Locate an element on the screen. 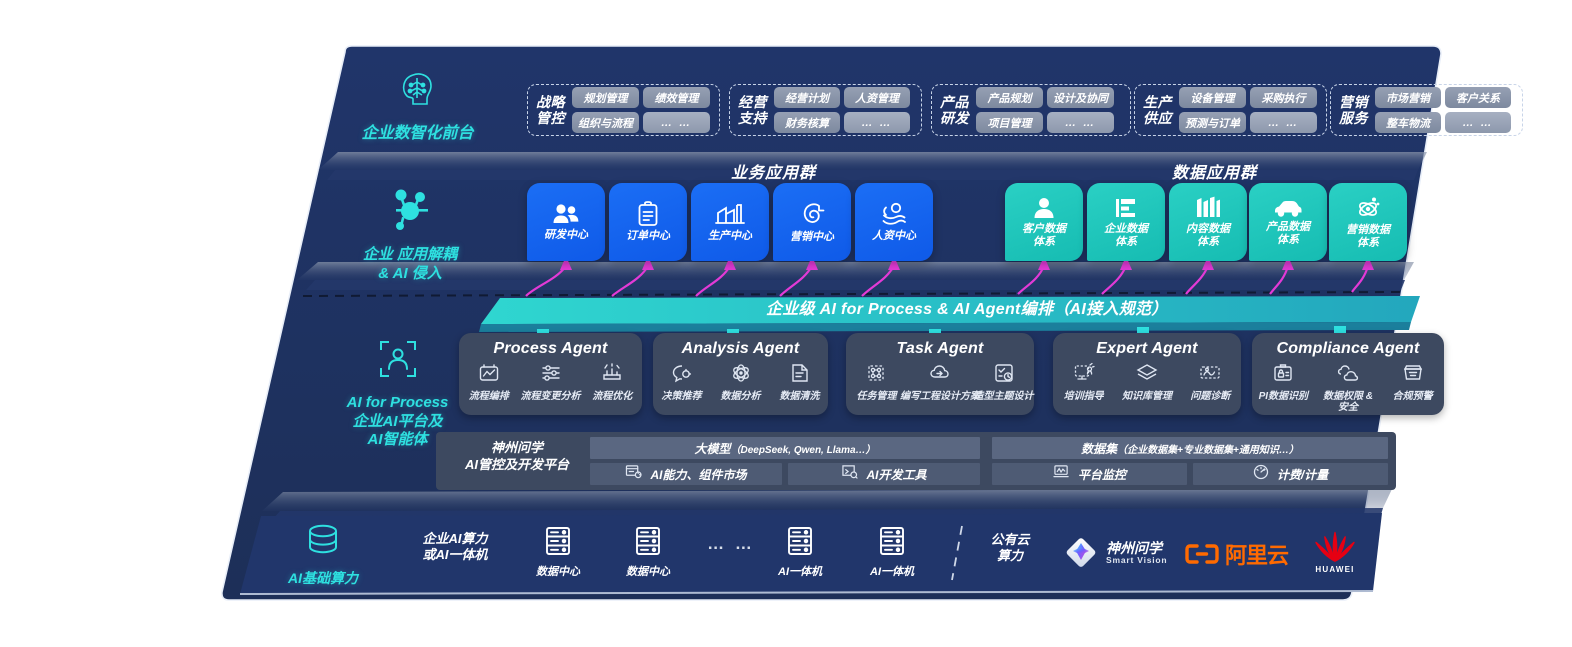 The width and height of the screenshot is (1572, 647). user-icon is located at coordinates (1044, 208).